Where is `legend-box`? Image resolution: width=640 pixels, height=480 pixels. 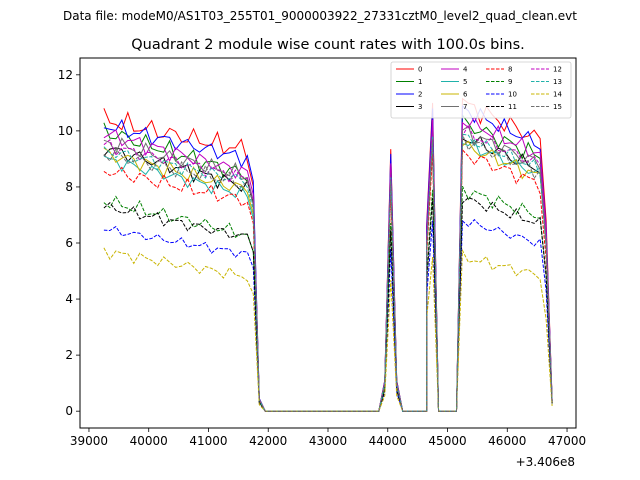
legend-box is located at coordinates (481, 90).